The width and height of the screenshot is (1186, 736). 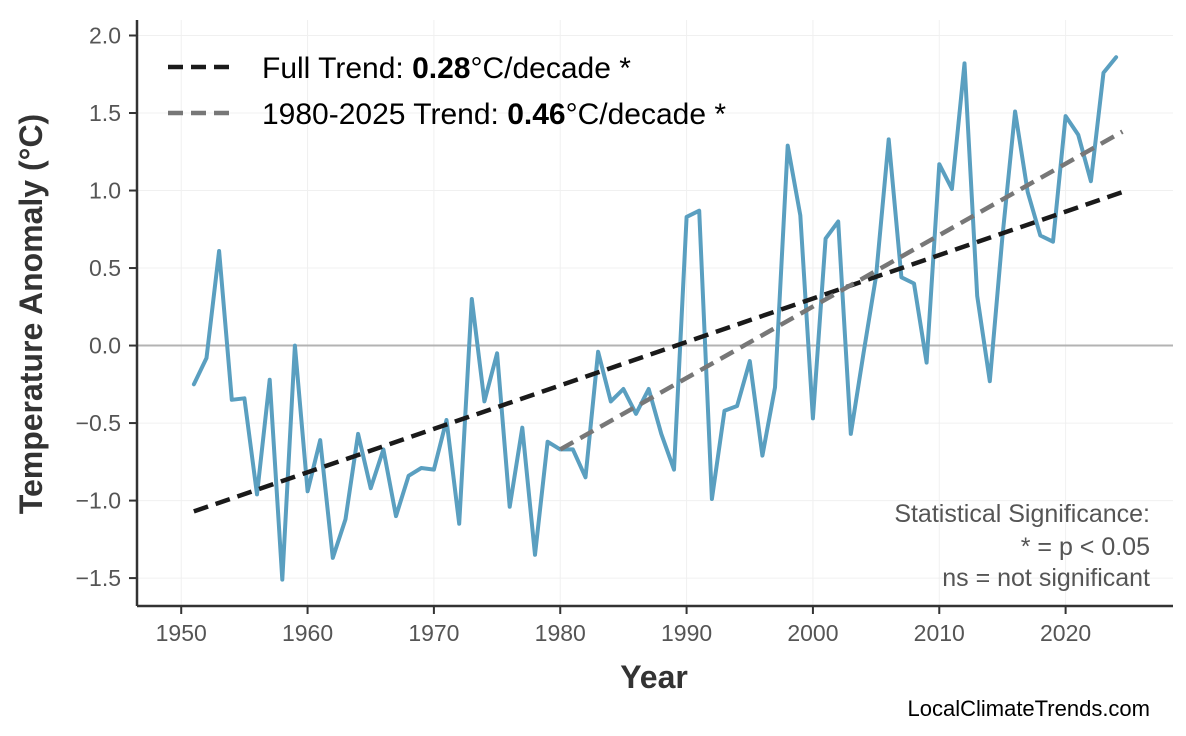 I want to click on significance-title: Statistical Significance:, so click(x=1022, y=514).